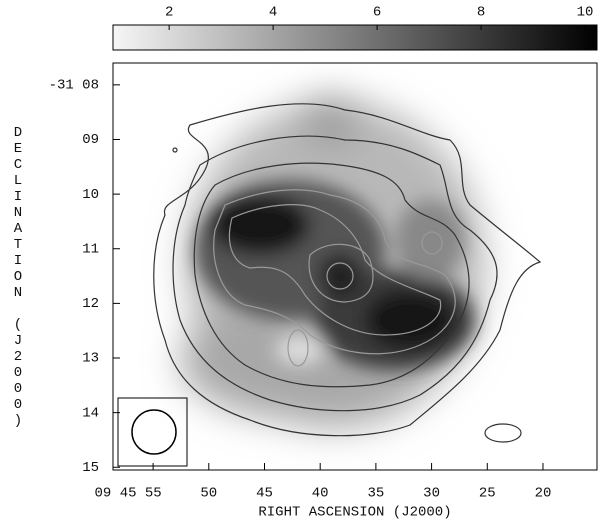 This screenshot has width=600, height=522. Describe the element at coordinates (585, 13) in the screenshot. I see `colorbar-tick-label: 10` at that location.